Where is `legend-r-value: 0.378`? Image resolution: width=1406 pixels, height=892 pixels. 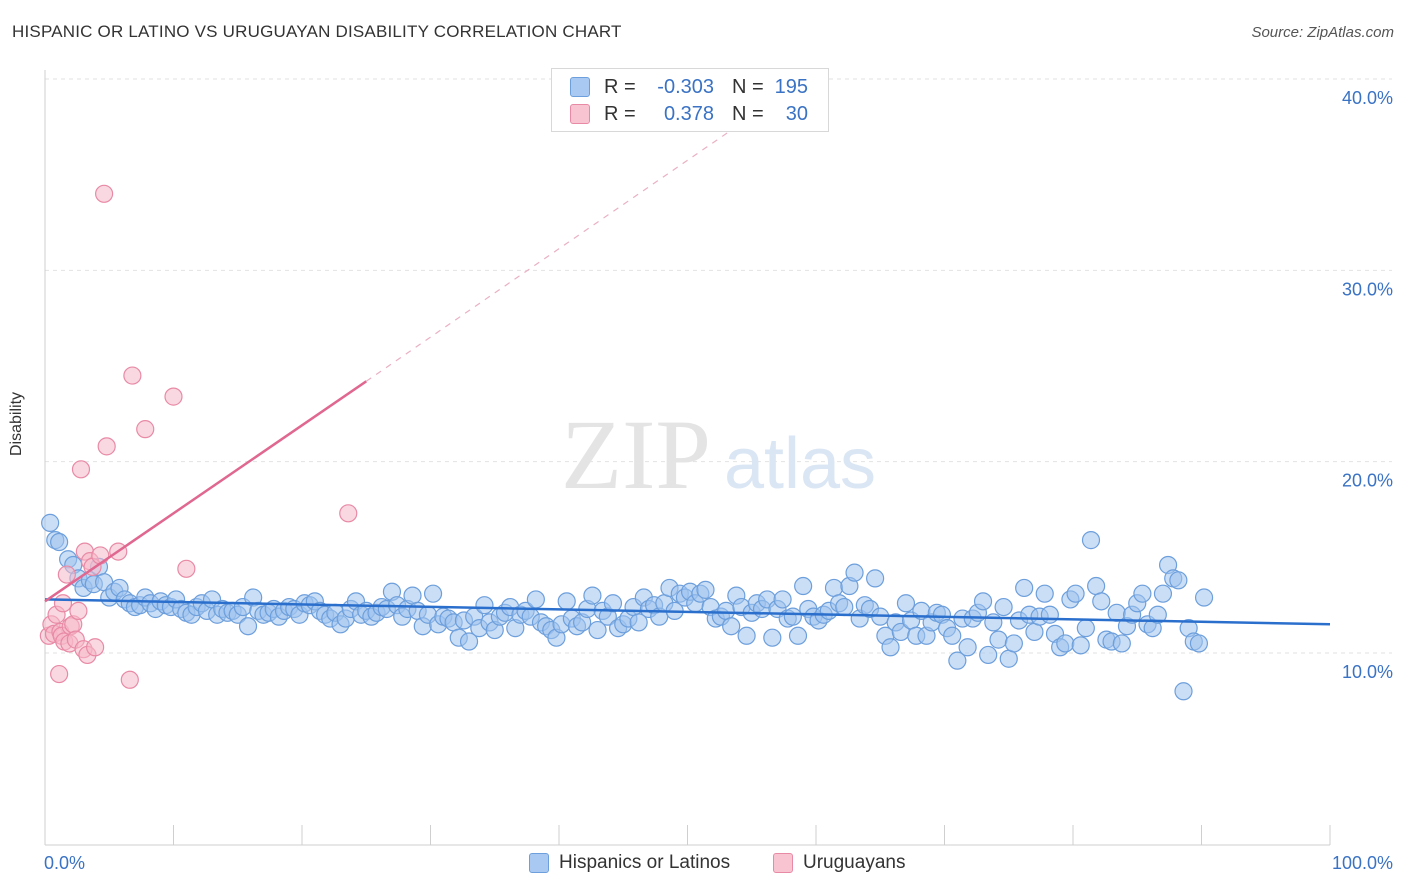 legend-r-value: 0.378 is located at coordinates (688, 113).